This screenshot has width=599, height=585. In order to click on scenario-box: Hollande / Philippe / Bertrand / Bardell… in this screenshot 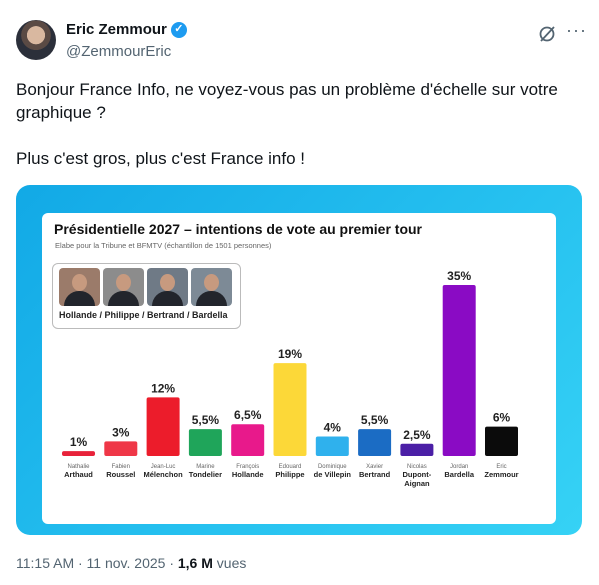, I will do `click(146, 296)`.